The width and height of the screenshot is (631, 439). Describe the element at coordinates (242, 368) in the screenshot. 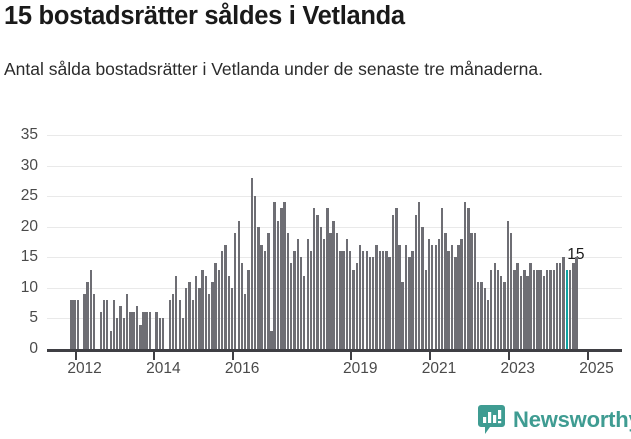

I see `x-axis-tick-label: 2016` at that location.